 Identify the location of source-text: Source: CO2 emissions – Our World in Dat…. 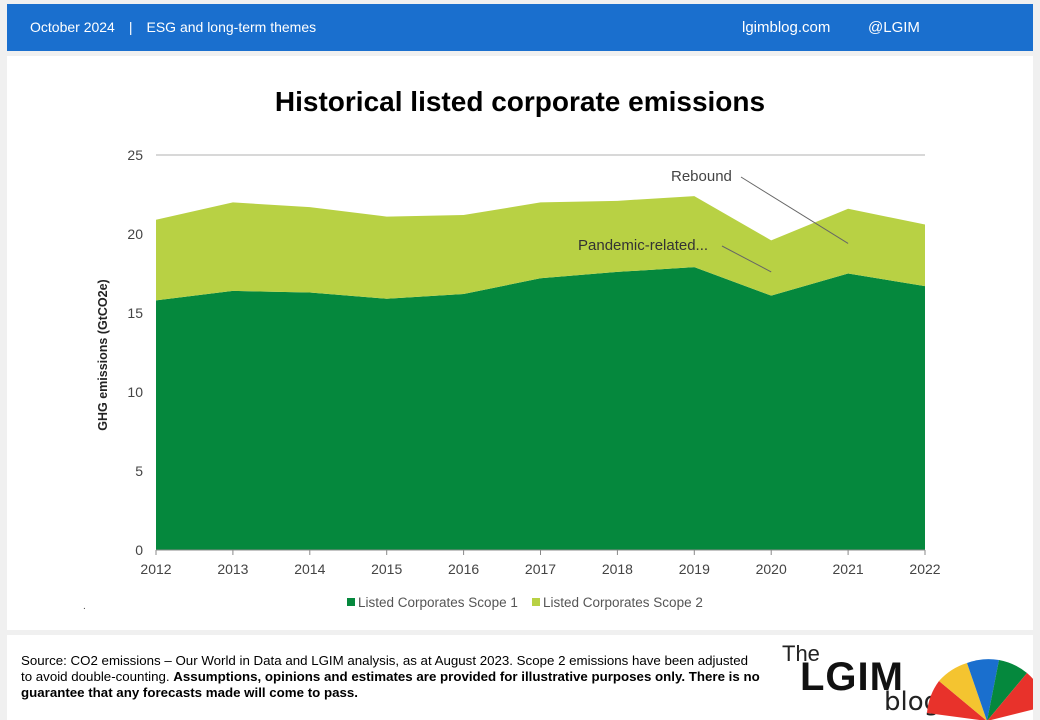
(385, 668).